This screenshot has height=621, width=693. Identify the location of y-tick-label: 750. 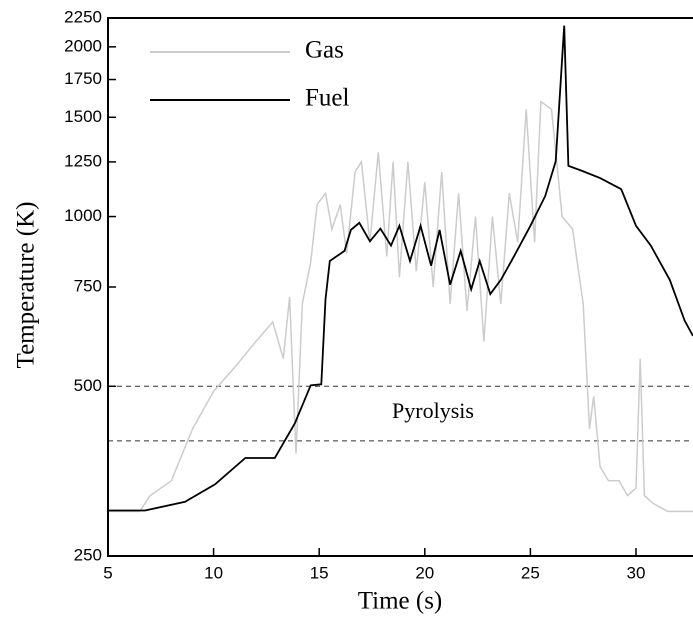
(88, 285).